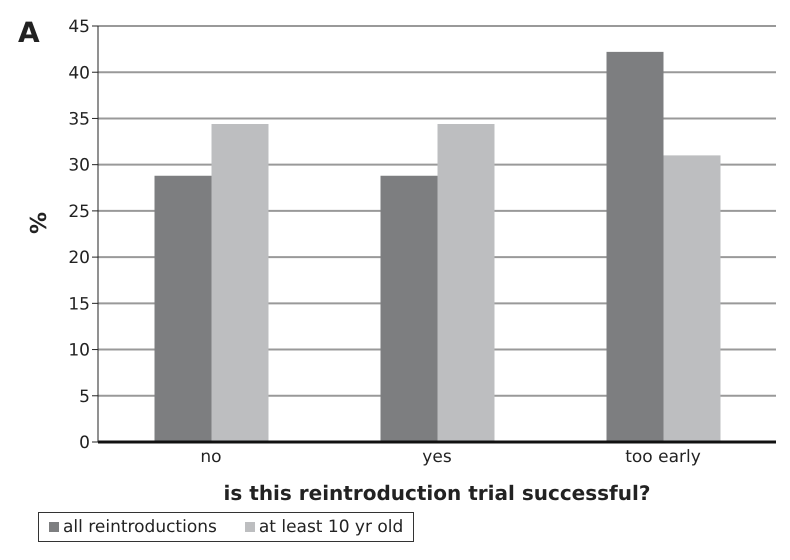  I want to click on x-axis-title: is this reintroduction trial successful?, so click(437, 493).